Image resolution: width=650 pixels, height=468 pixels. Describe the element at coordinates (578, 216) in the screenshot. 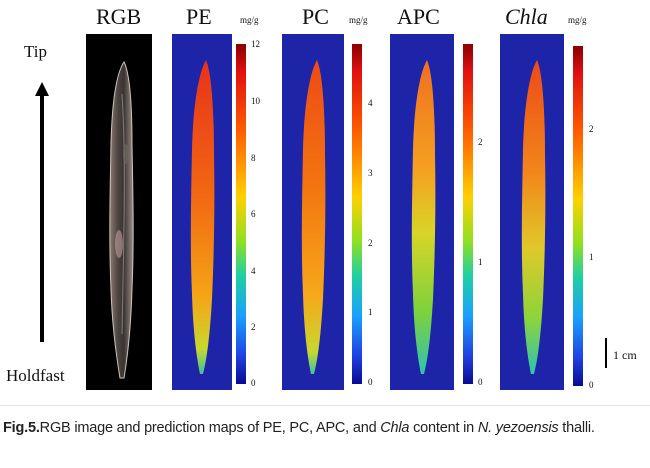

I see `chla-colorbar` at that location.